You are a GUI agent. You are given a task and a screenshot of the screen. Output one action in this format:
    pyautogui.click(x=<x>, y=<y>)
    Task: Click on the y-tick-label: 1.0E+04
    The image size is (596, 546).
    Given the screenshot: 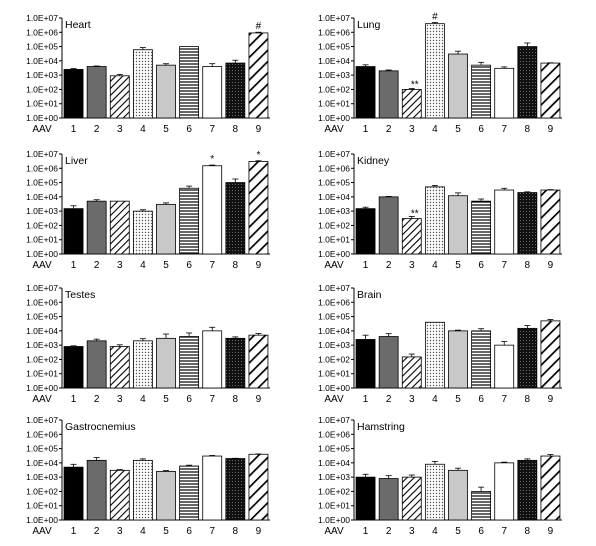 What is the action you would take?
    pyautogui.click(x=334, y=197)
    